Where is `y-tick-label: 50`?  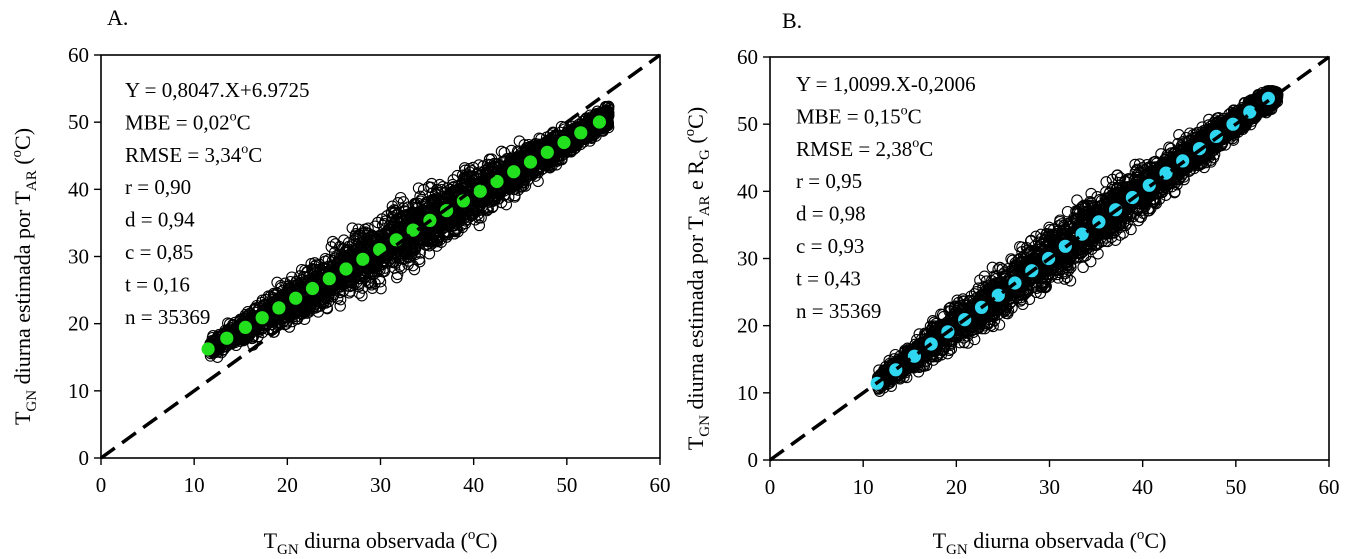
y-tick-label: 50 is located at coordinates (78, 122).